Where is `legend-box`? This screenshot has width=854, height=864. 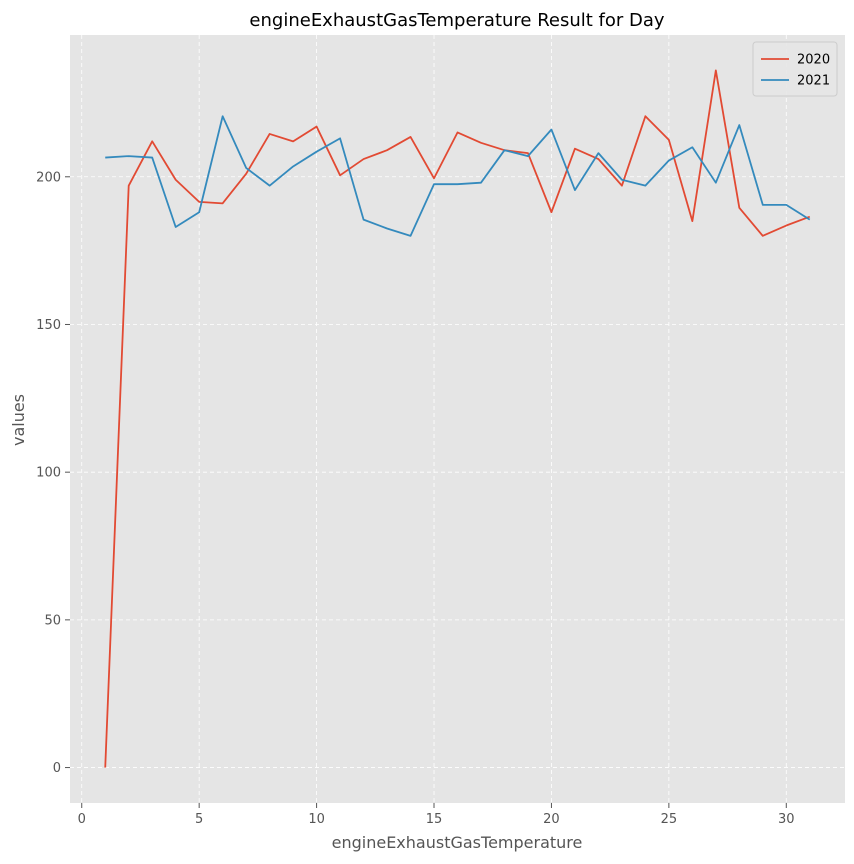 legend-box is located at coordinates (795, 69).